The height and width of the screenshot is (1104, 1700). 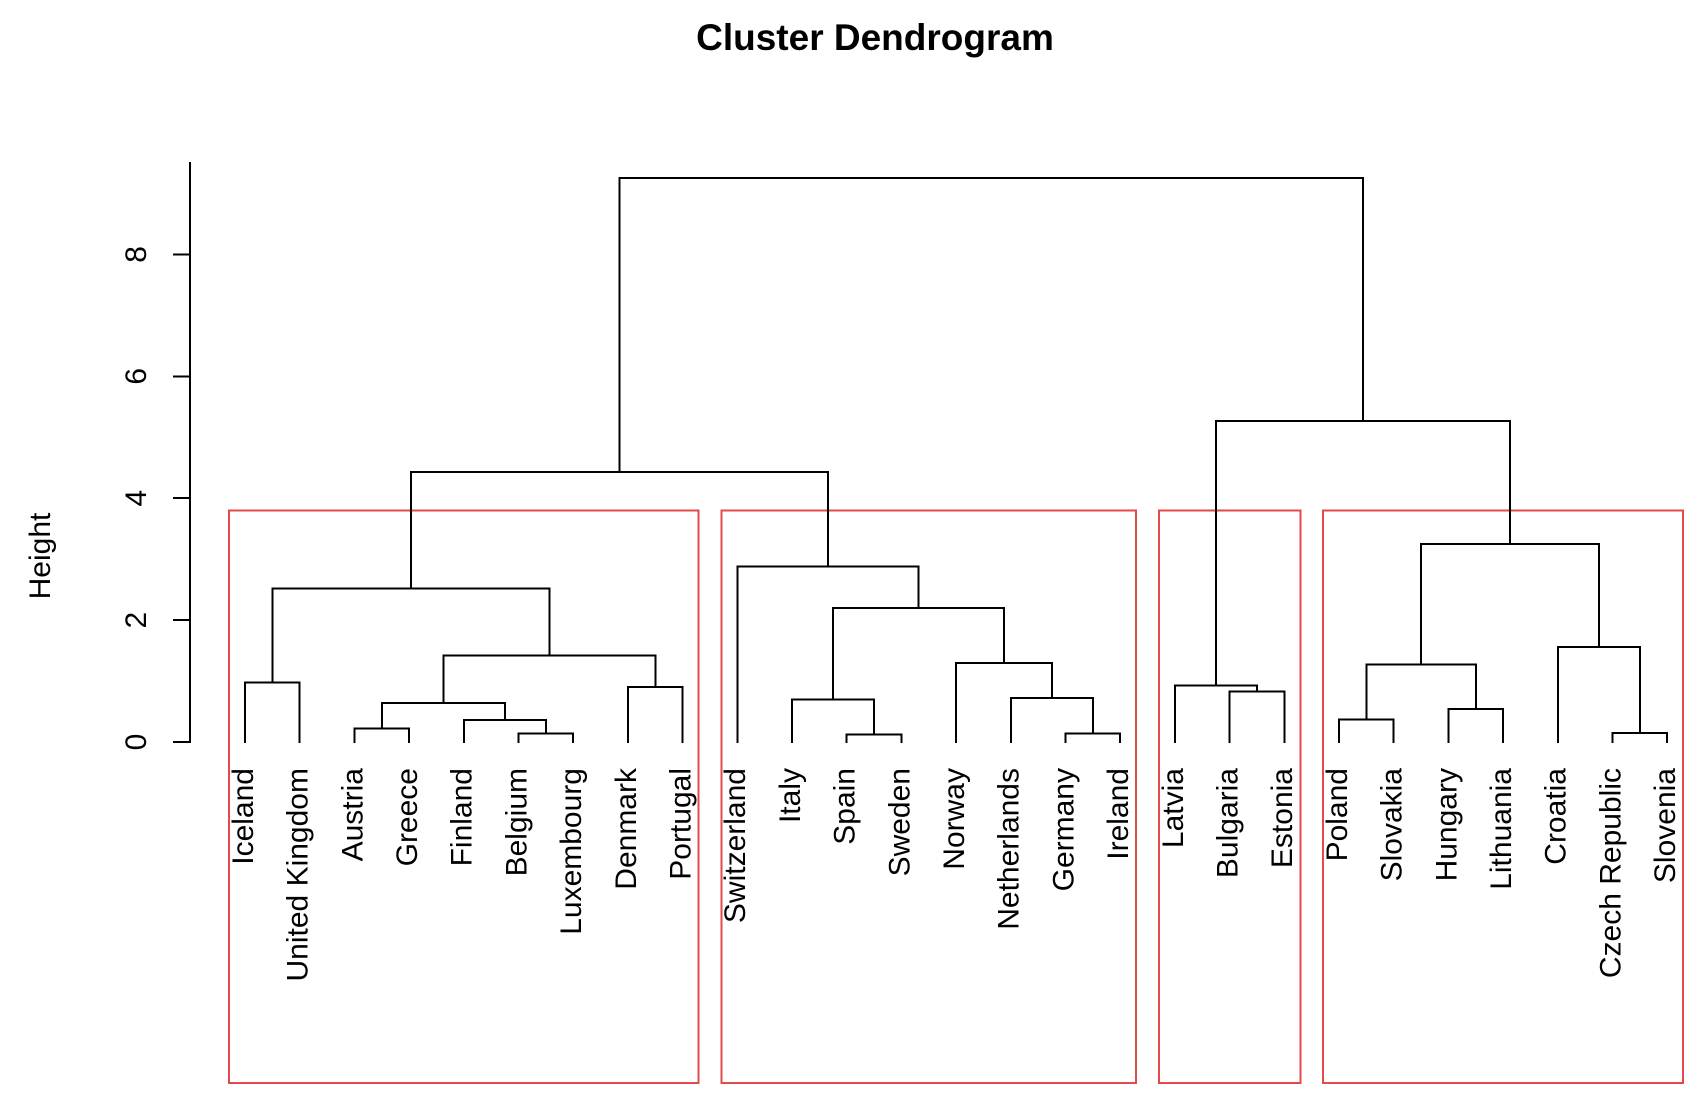 What do you see at coordinates (1009, 849) in the screenshot?
I see `leaf-label: Netherlands` at bounding box center [1009, 849].